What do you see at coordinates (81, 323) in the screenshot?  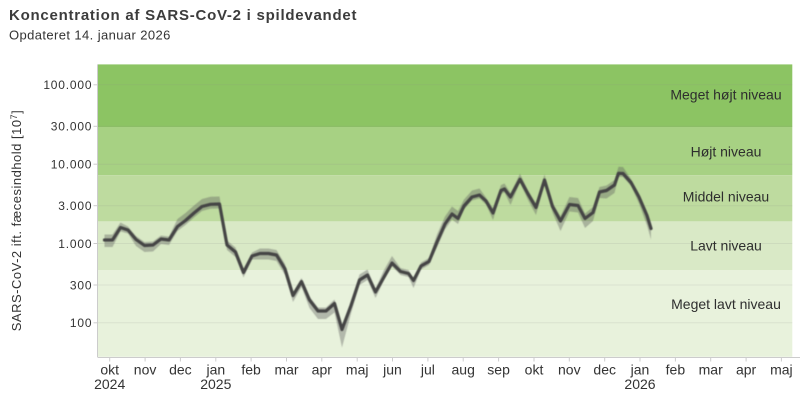 I see `svg-text: 100` at bounding box center [81, 323].